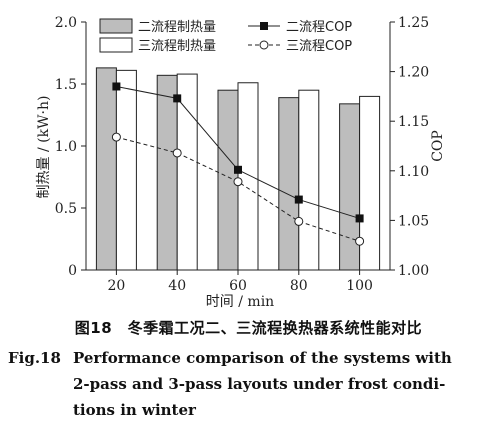  What do you see at coordinates (299, 286) in the screenshot?
I see `x-tick-label: 80` at bounding box center [299, 286].